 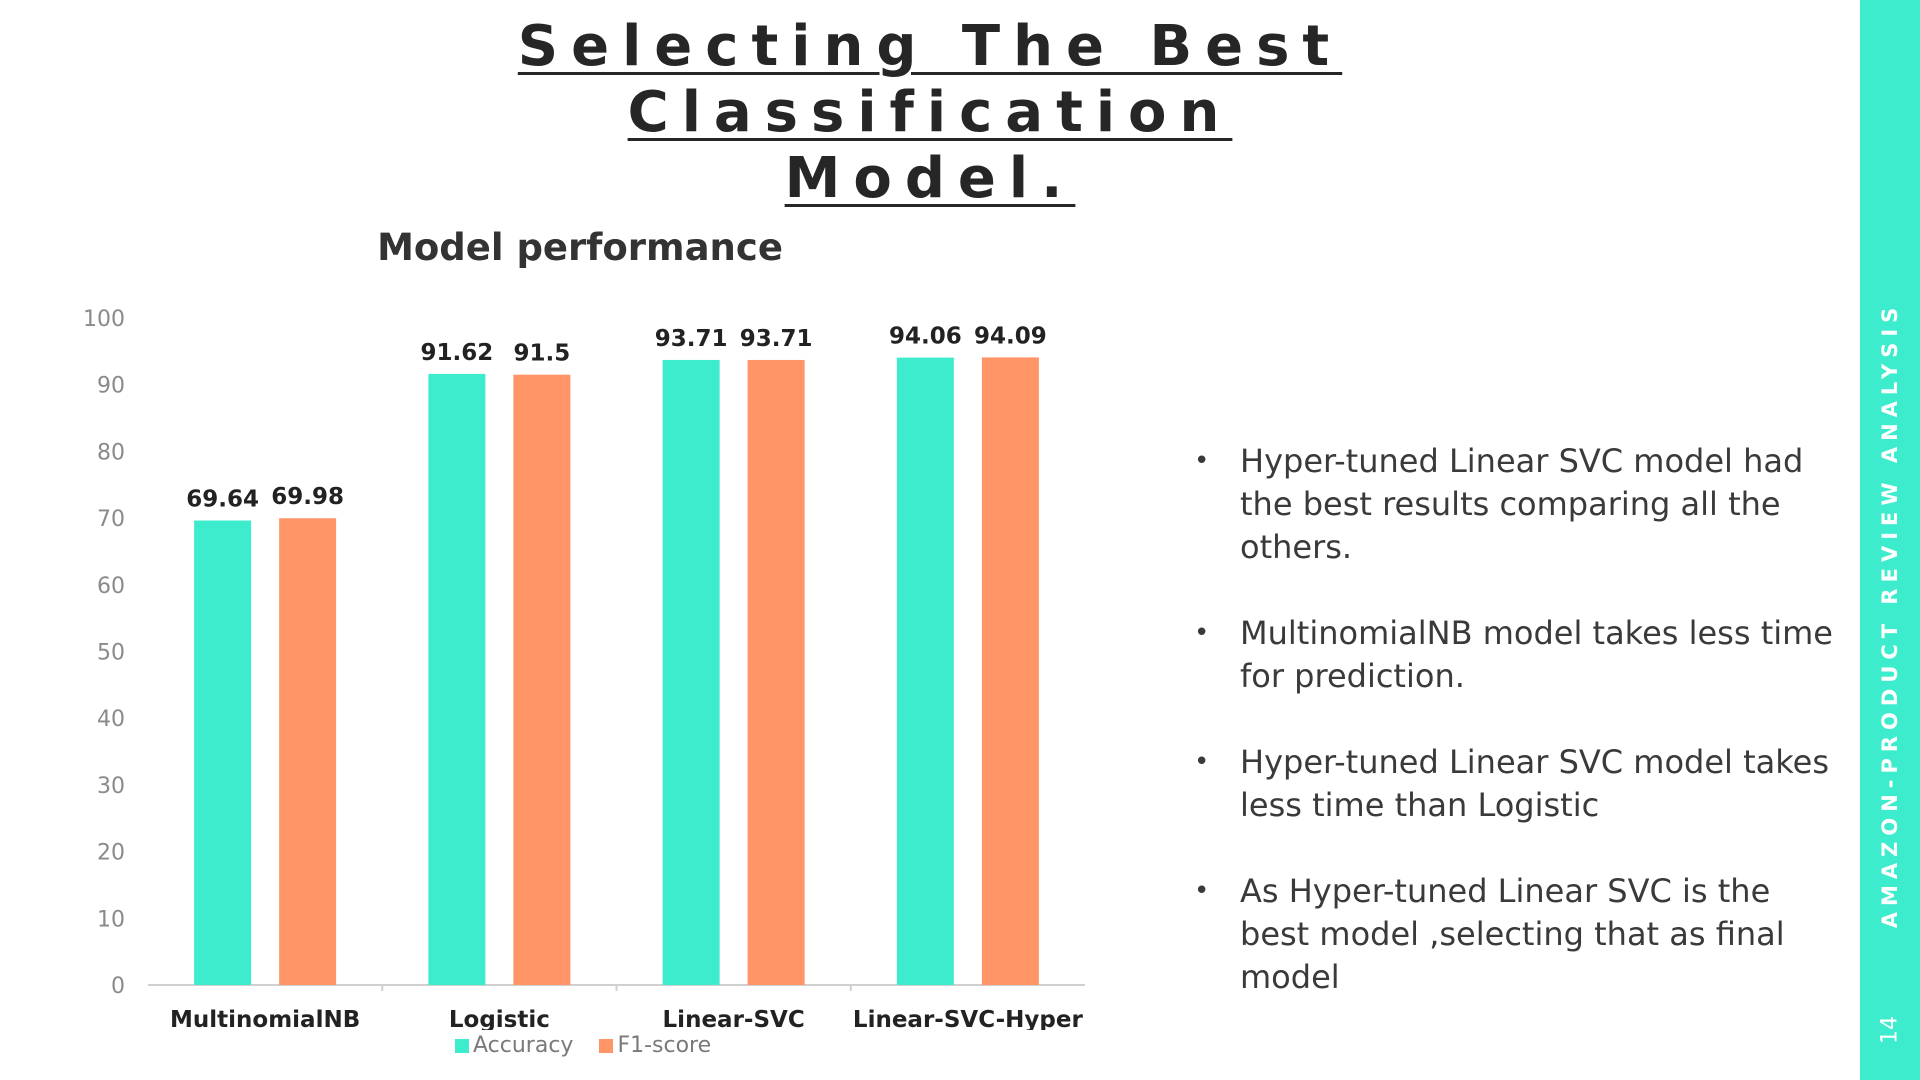 What do you see at coordinates (104, 319) in the screenshot?
I see `y-tick-label: 100` at bounding box center [104, 319].